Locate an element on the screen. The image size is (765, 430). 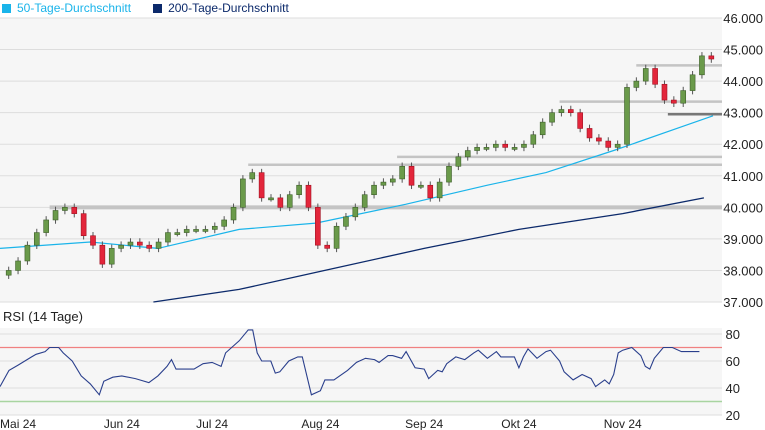
month-tick-label: Aug 24 is located at coordinates (320, 423).